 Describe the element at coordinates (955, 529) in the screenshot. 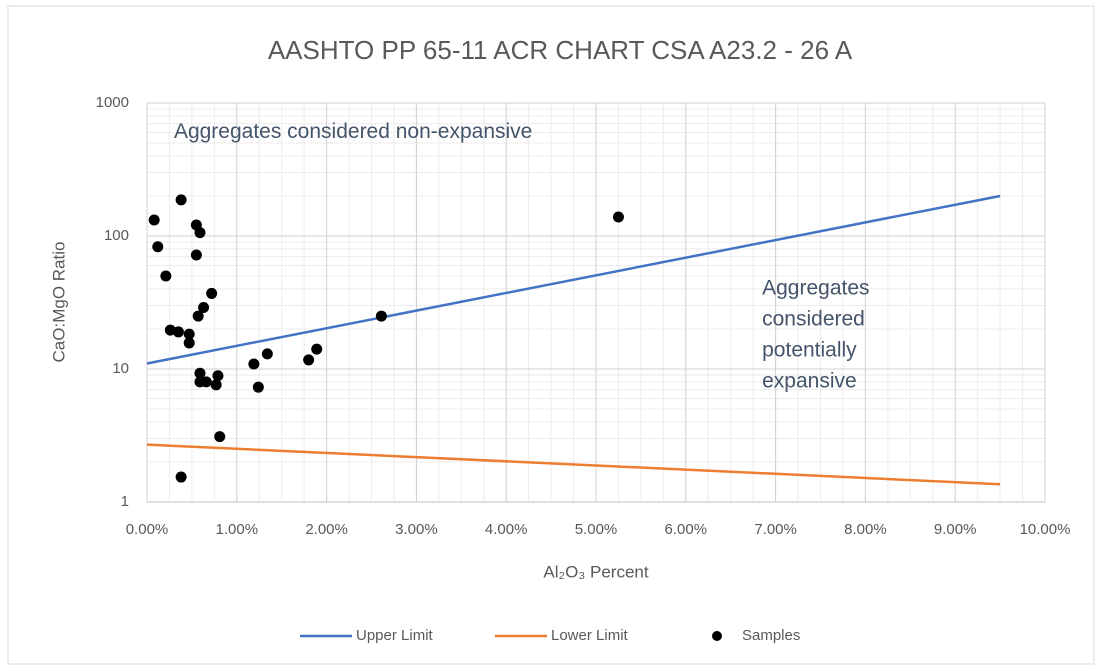

I see `x-tick-label: 9.00%` at that location.